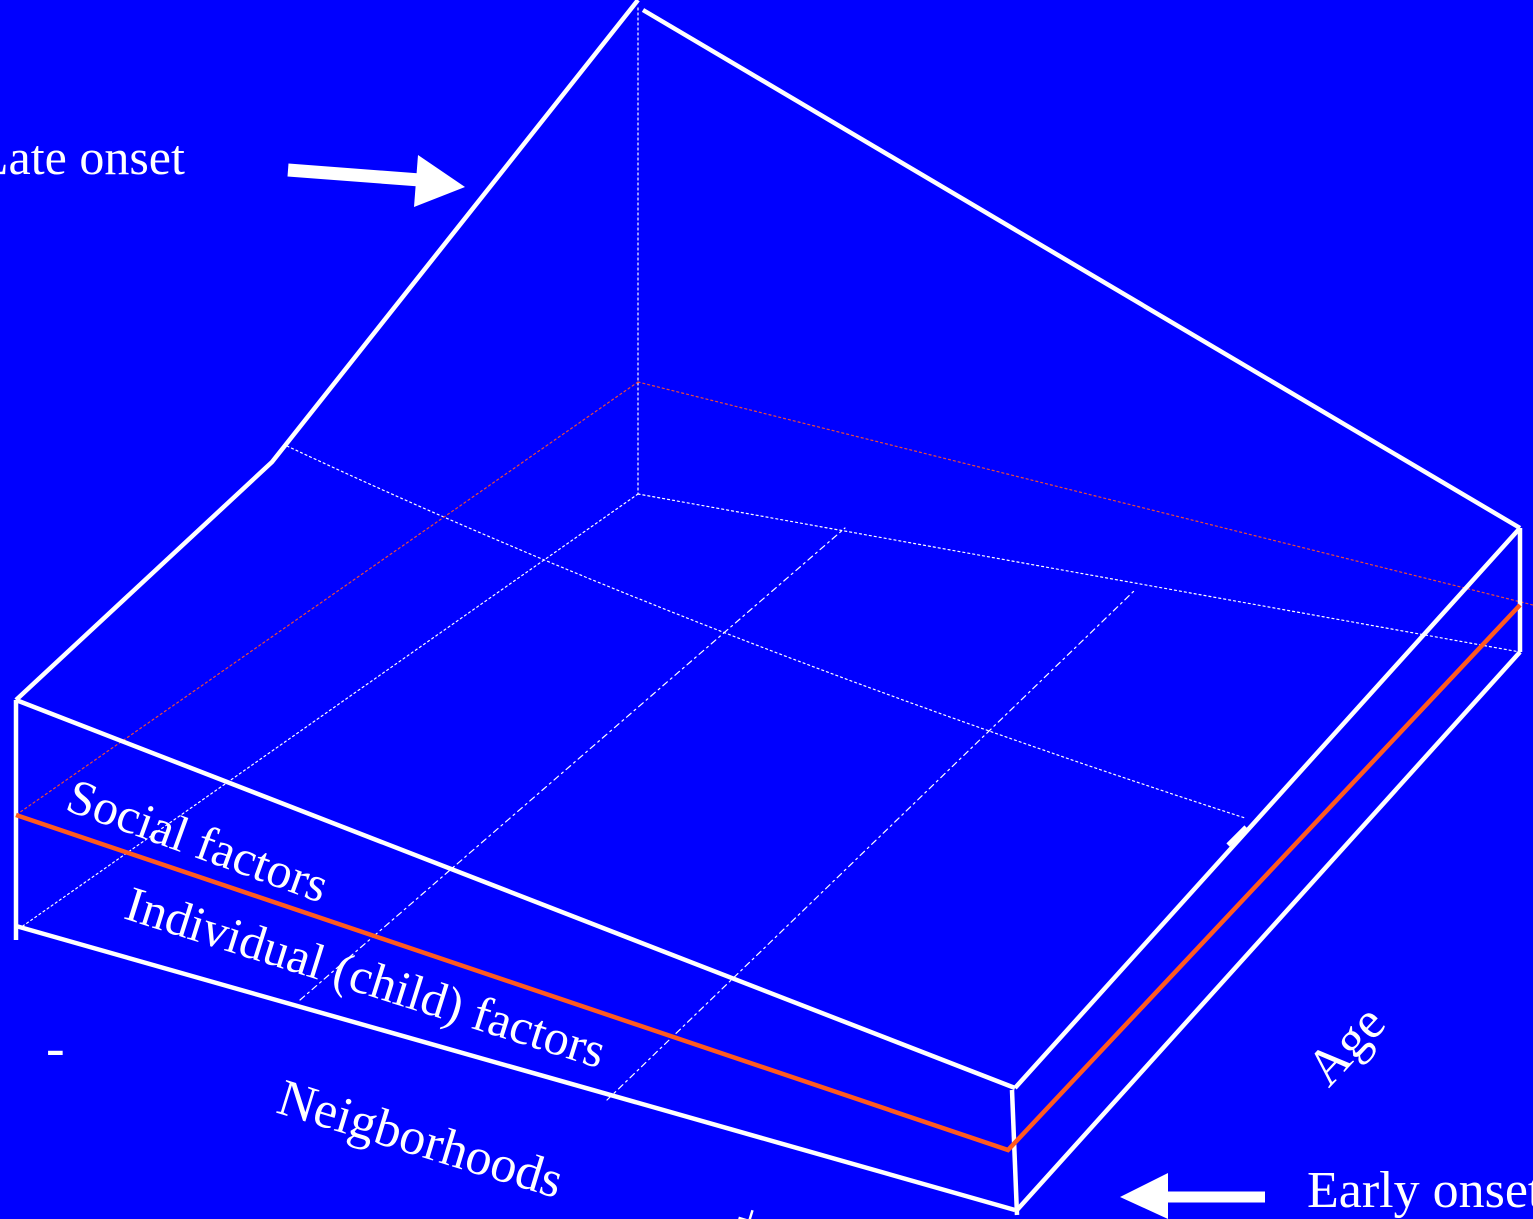  Describe the element at coordinates (376, 181) in the screenshot. I see `late-onset-arrow` at that location.